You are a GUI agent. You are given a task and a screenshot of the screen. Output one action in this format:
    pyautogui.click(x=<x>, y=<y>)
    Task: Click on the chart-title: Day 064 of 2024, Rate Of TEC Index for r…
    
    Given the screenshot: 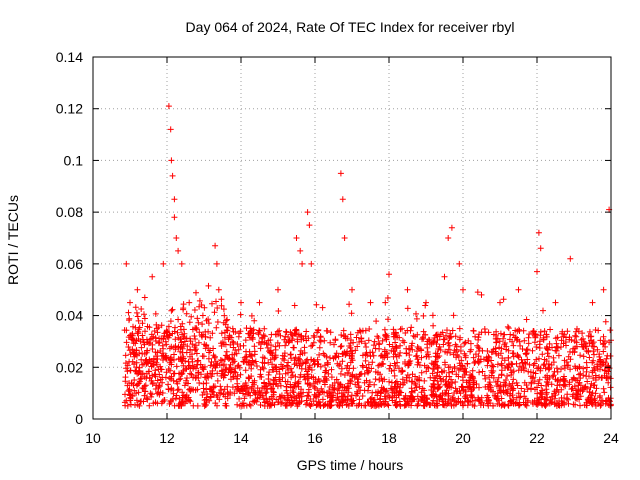 What is the action you would take?
    pyautogui.click(x=350, y=27)
    